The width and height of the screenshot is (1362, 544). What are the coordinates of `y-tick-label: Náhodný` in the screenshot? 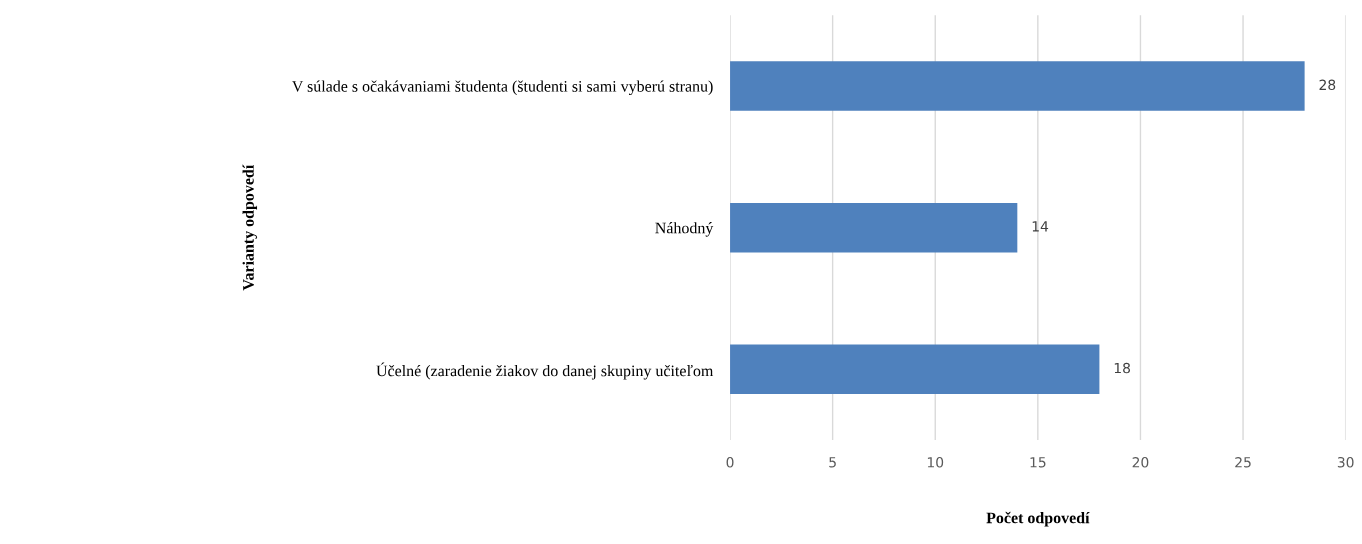 It's located at (684, 229).